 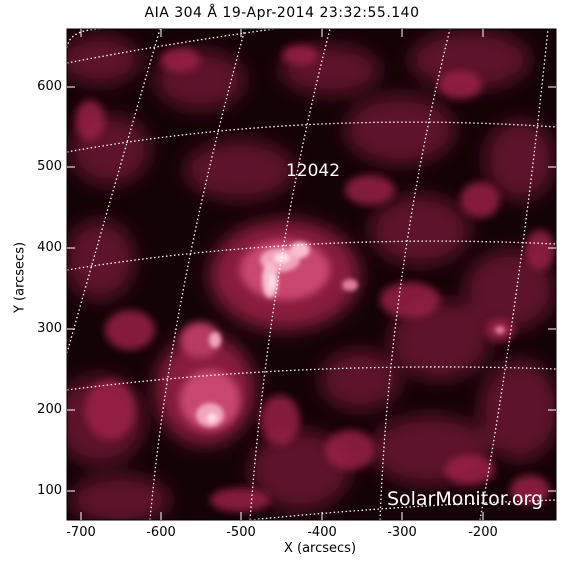 What do you see at coordinates (282, 13) in the screenshot?
I see `plot-title: AIA 304 Å 19-Apr-2014 23:32:55.140` at bounding box center [282, 13].